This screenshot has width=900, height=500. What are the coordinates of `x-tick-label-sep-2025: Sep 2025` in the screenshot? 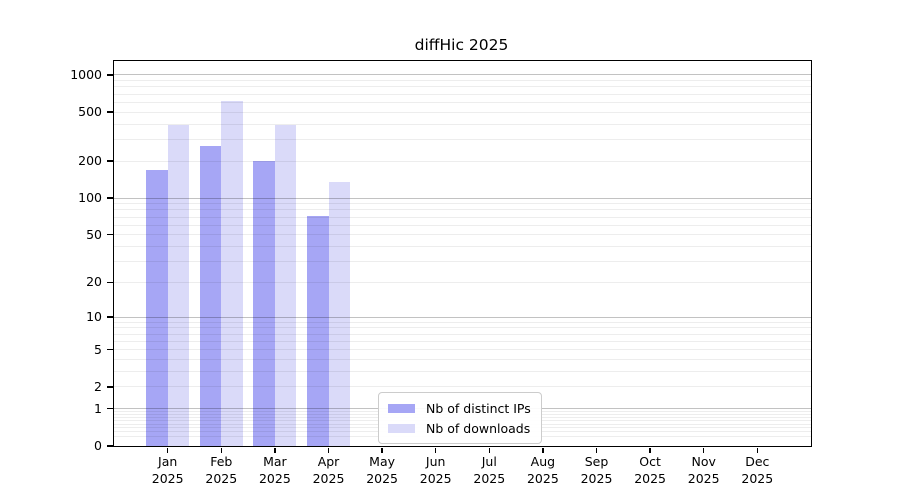 It's located at (596, 470).